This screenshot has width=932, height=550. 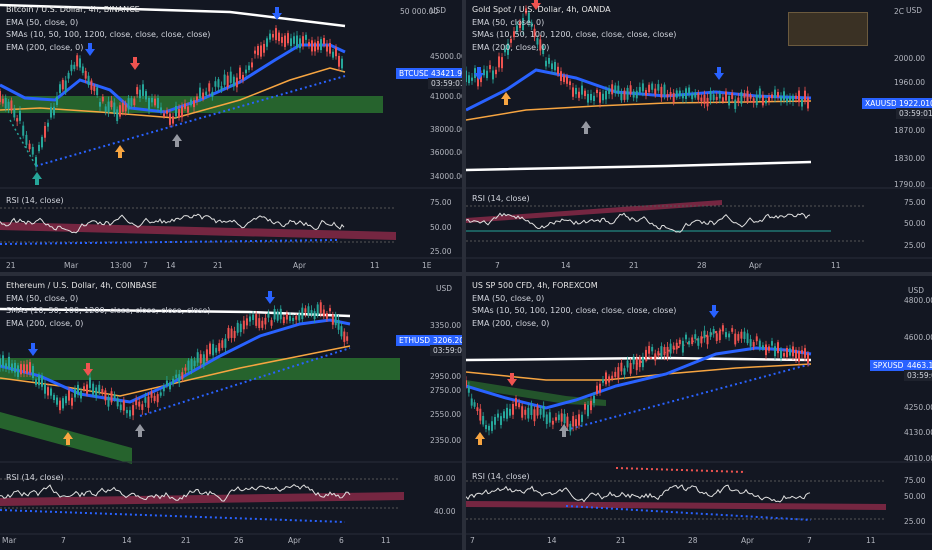 What do you see at coordinates (73, 9) in the screenshot?
I see `btc-symbol-title: Bitcoin / U.S. Dollar, 4h, BINANCE` at bounding box center [73, 9].